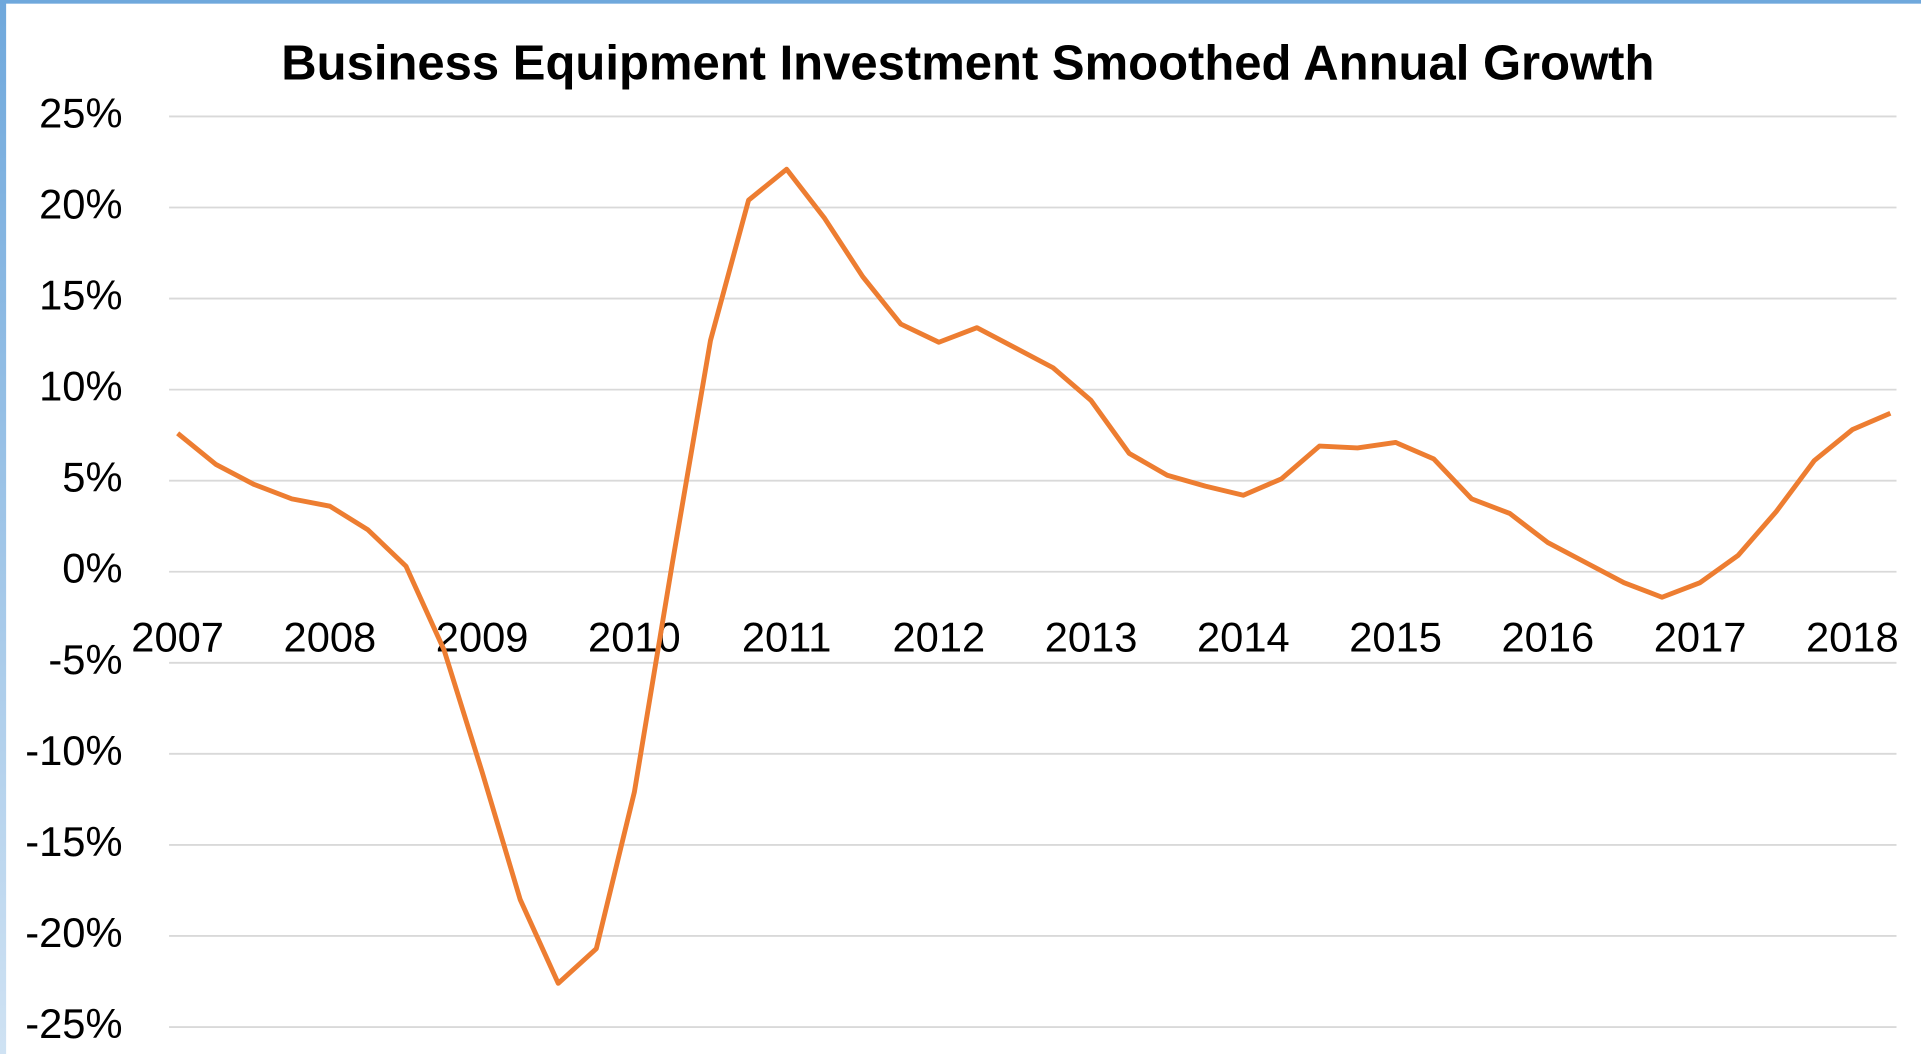  What do you see at coordinates (634, 636) in the screenshot?
I see `x-tick-label: 2010` at bounding box center [634, 636].